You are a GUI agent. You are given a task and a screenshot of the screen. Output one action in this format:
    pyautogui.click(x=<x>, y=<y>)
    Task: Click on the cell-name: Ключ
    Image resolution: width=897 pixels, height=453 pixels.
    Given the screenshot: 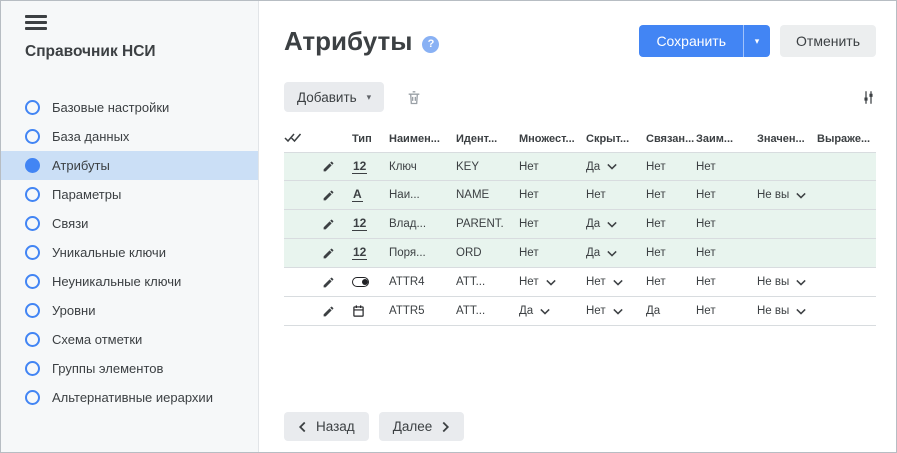 What is the action you would take?
    pyautogui.click(x=422, y=167)
    